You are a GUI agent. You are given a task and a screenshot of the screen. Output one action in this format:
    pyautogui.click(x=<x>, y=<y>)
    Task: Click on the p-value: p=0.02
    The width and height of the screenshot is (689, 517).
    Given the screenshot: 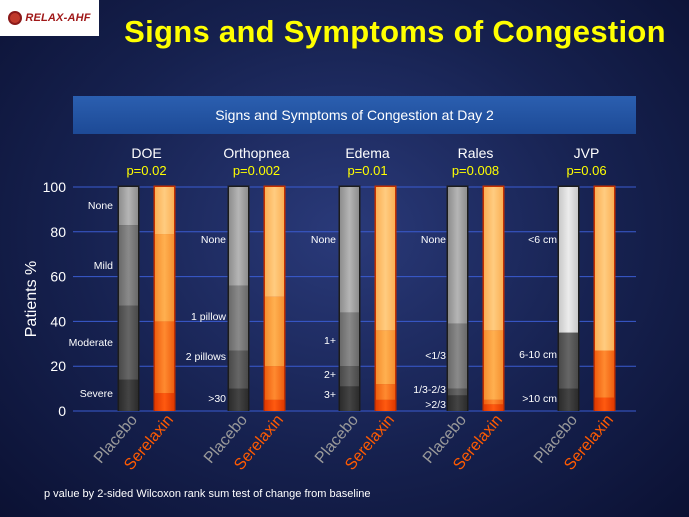 What is the action you would take?
    pyautogui.click(x=146, y=170)
    